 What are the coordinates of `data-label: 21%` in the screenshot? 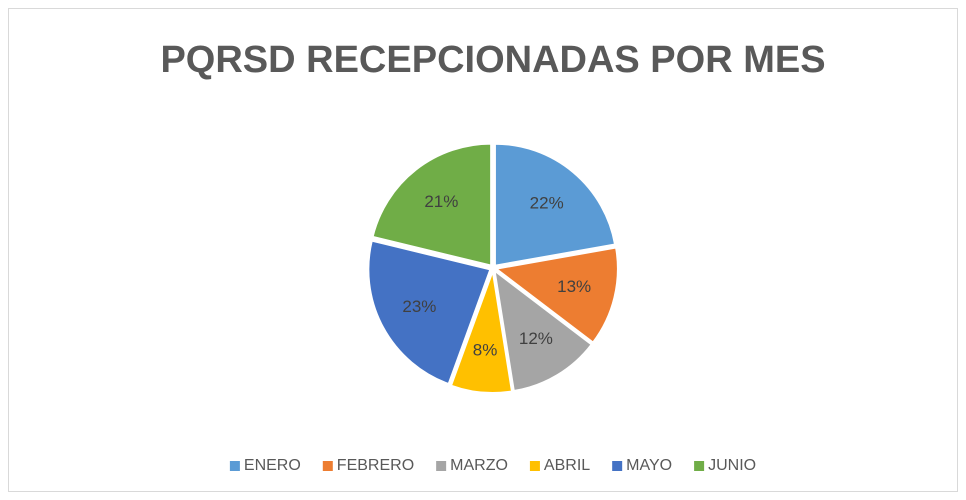 It's located at (441, 201).